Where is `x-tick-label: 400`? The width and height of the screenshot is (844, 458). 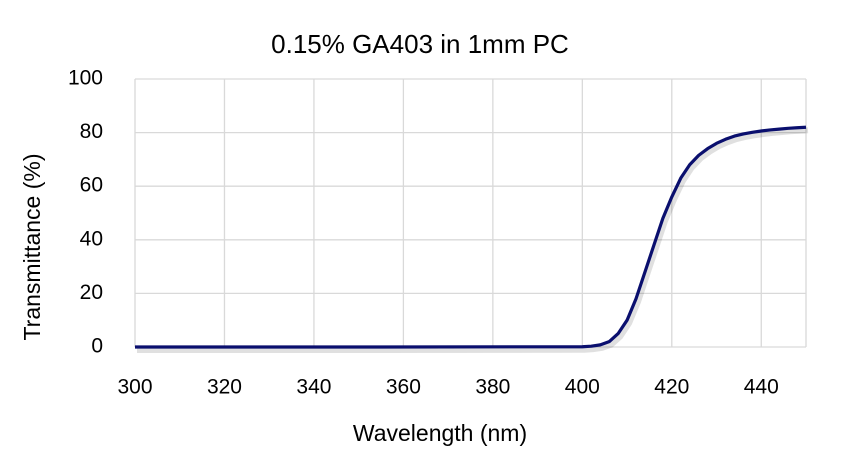 x-tick-label: 400 is located at coordinates (582, 387).